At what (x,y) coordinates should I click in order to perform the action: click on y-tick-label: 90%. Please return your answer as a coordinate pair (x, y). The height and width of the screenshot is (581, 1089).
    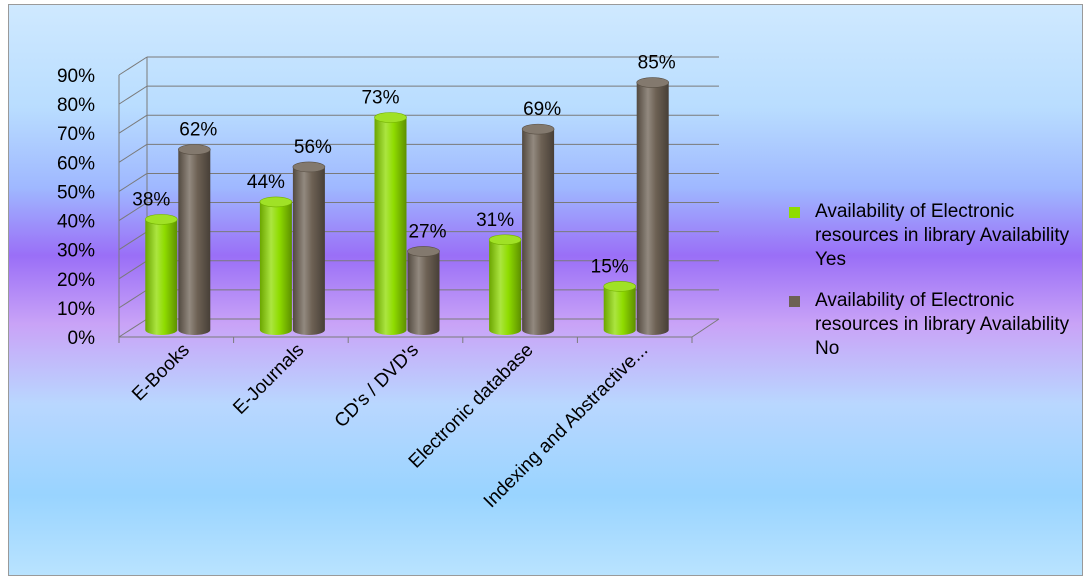
    Looking at the image, I should click on (76, 76).